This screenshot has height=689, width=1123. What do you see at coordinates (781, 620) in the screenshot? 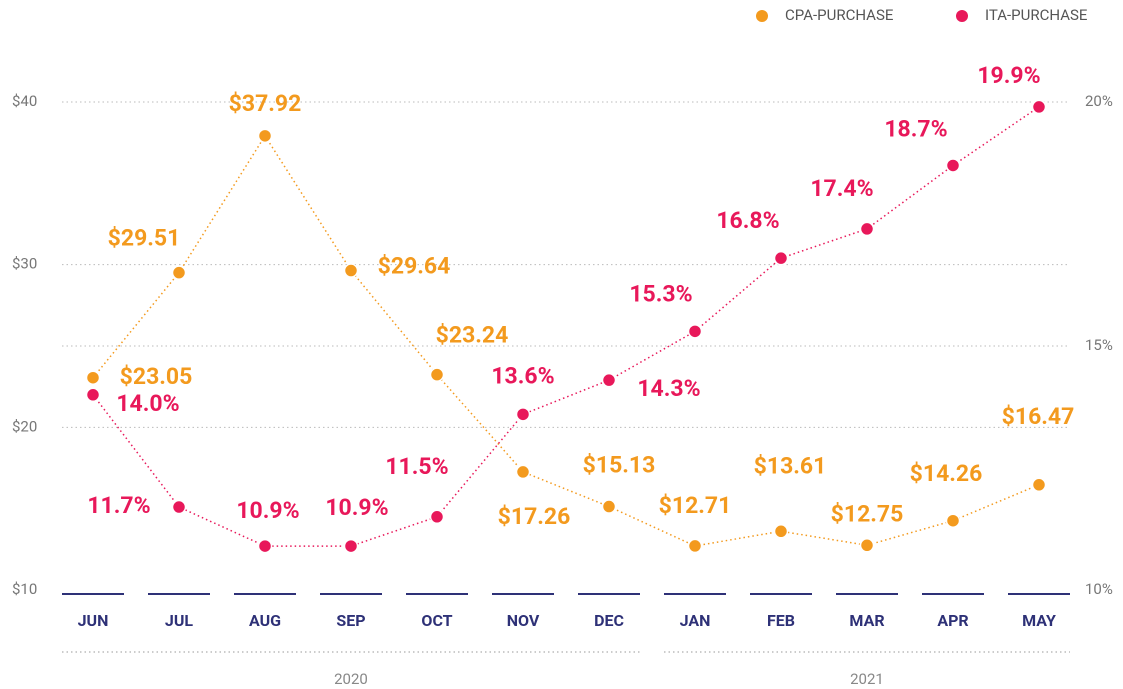
I see `x-tick-label: FEB` at bounding box center [781, 620].